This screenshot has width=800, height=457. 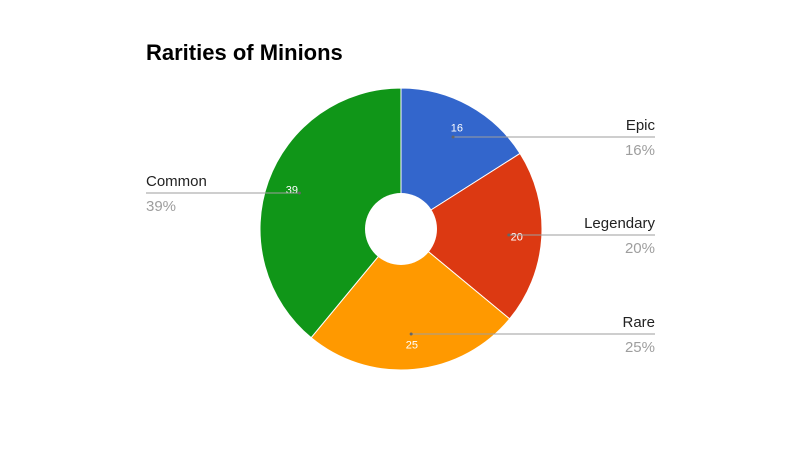 What do you see at coordinates (176, 181) in the screenshot?
I see `legend-name-common: Common` at bounding box center [176, 181].